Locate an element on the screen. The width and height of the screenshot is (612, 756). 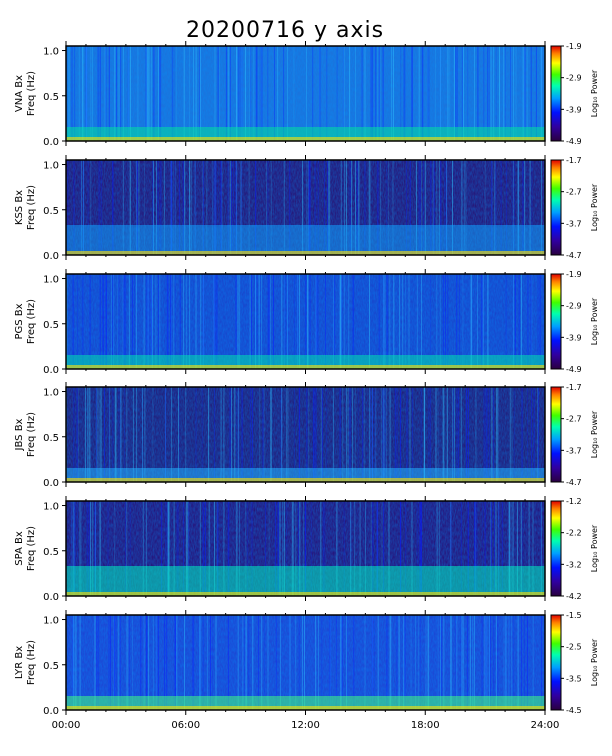
colorbar-tick-label: -1.7 is located at coordinates (574, 387).